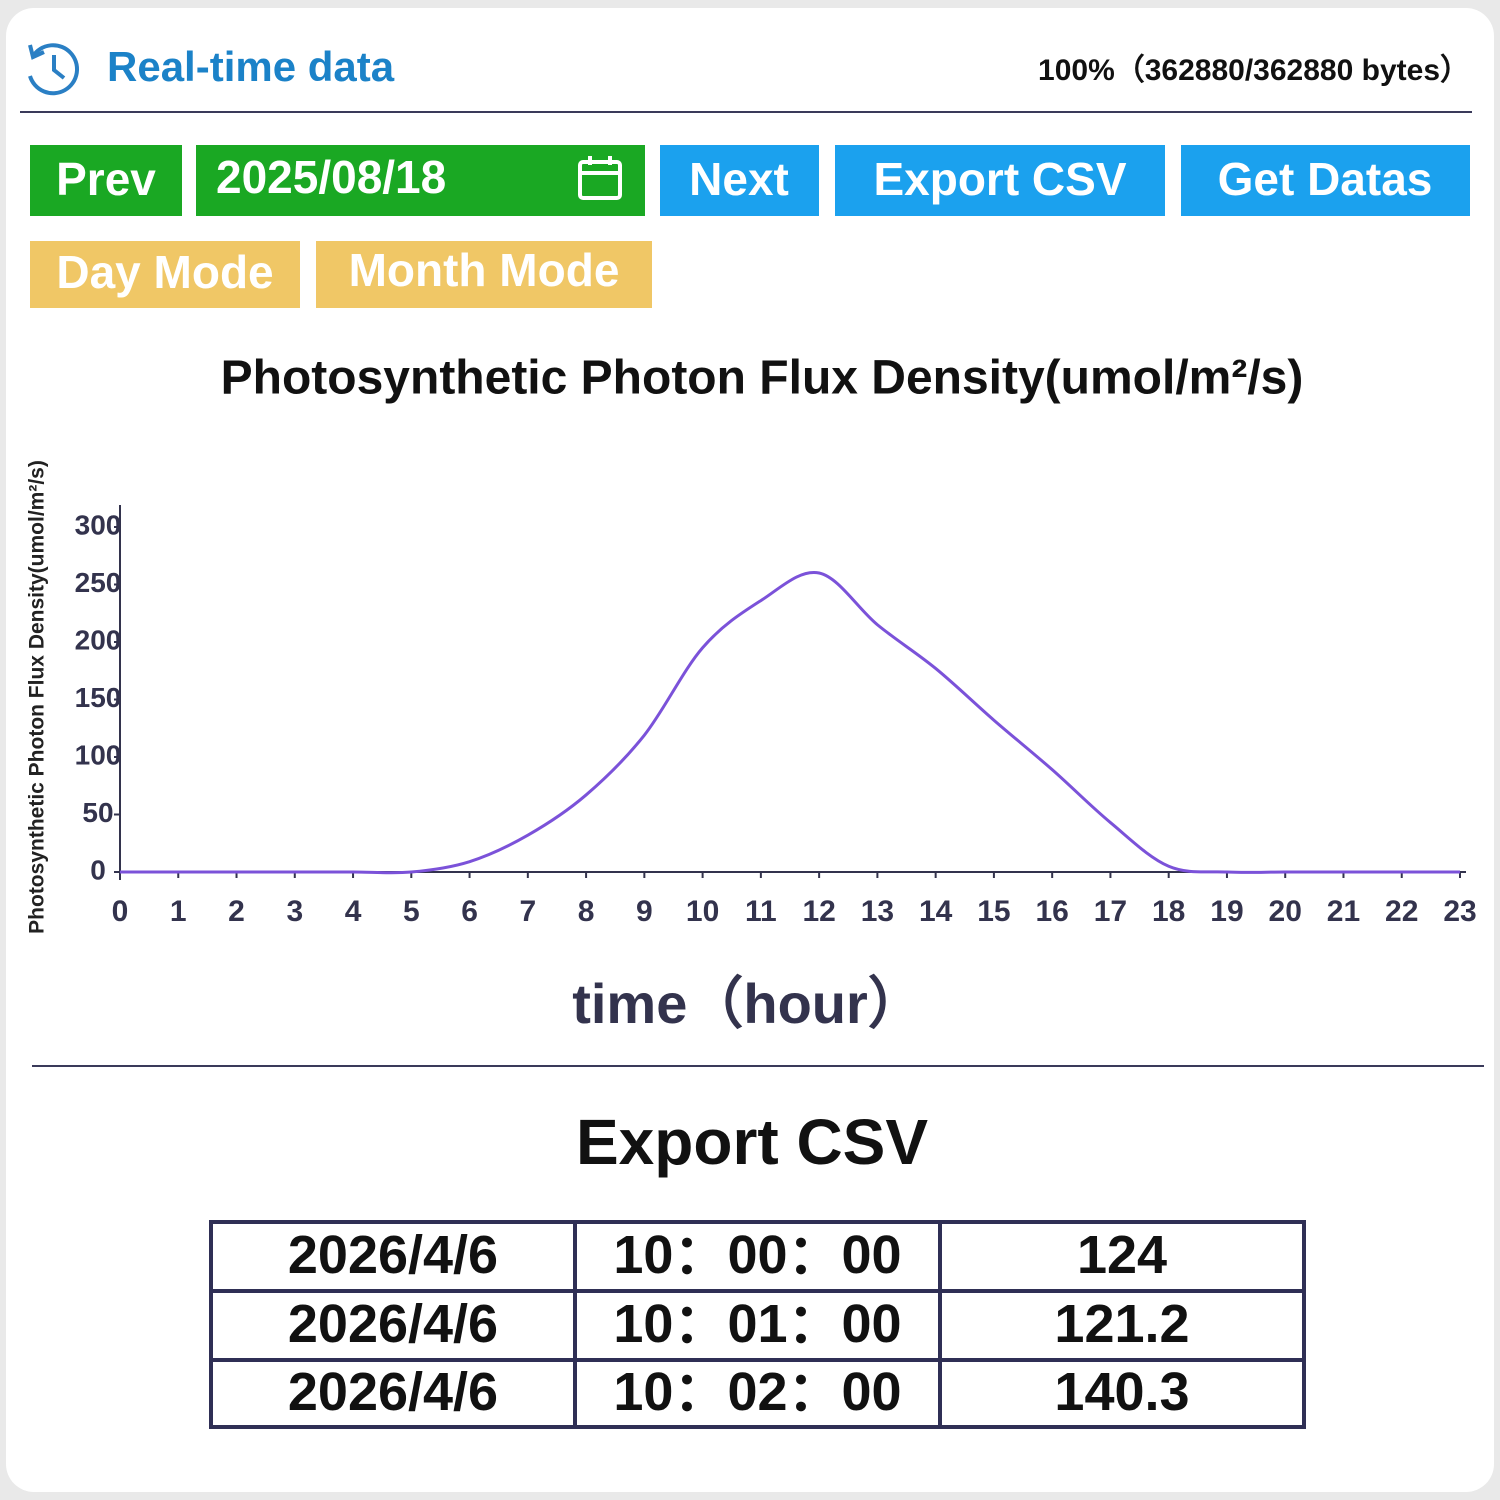  What do you see at coordinates (98, 582) in the screenshot?
I see `y-tick-label: 250` at bounding box center [98, 582].